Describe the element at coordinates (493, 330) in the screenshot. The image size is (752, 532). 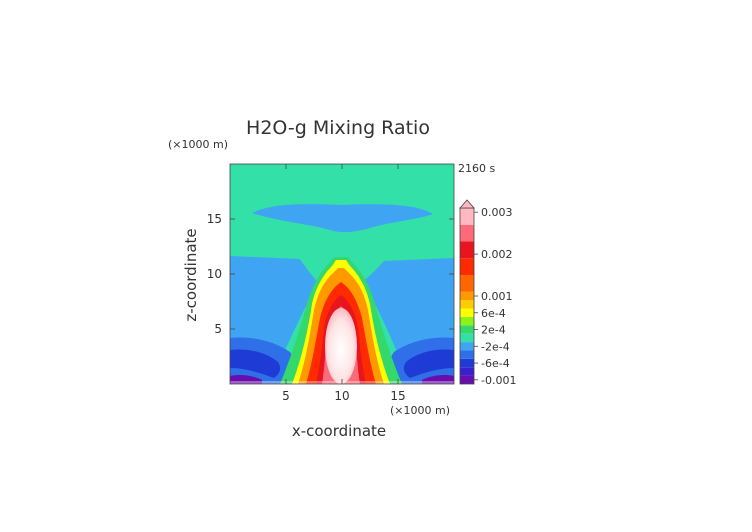
I see `colorbar-tick-label: 2e-4` at that location.